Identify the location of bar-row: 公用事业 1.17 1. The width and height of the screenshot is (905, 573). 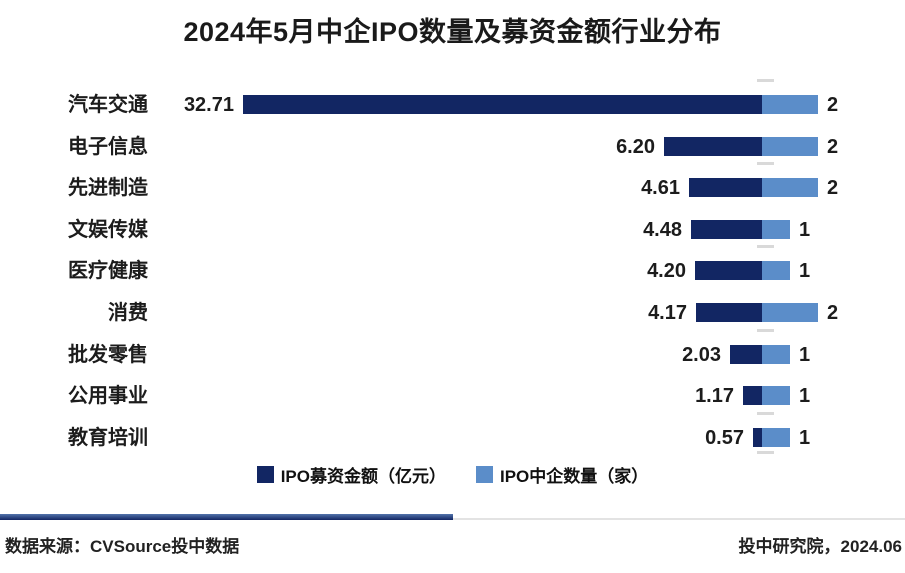
(452, 396).